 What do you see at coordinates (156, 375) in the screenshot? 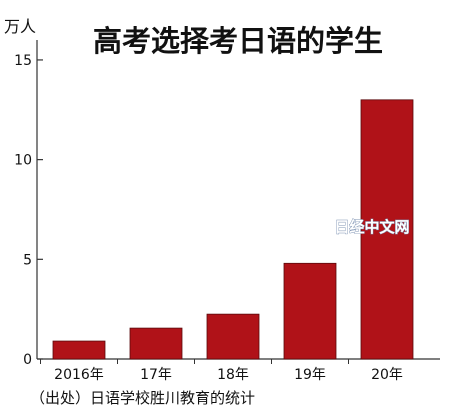
I see `x-tick-label: 17年` at bounding box center [156, 375].